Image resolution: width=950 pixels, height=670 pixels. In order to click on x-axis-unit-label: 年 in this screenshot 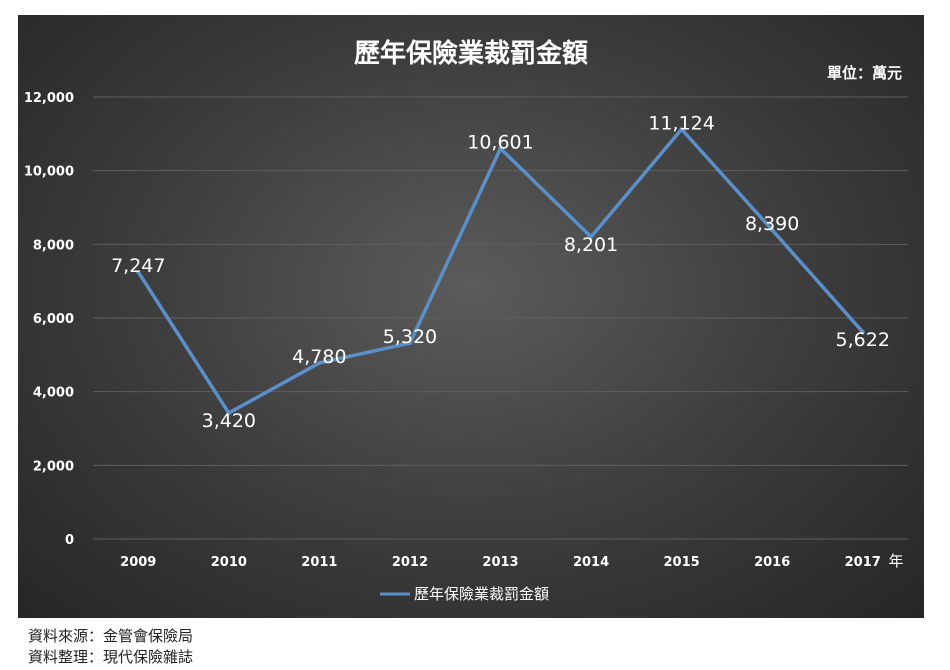, I will do `click(895, 561)`.